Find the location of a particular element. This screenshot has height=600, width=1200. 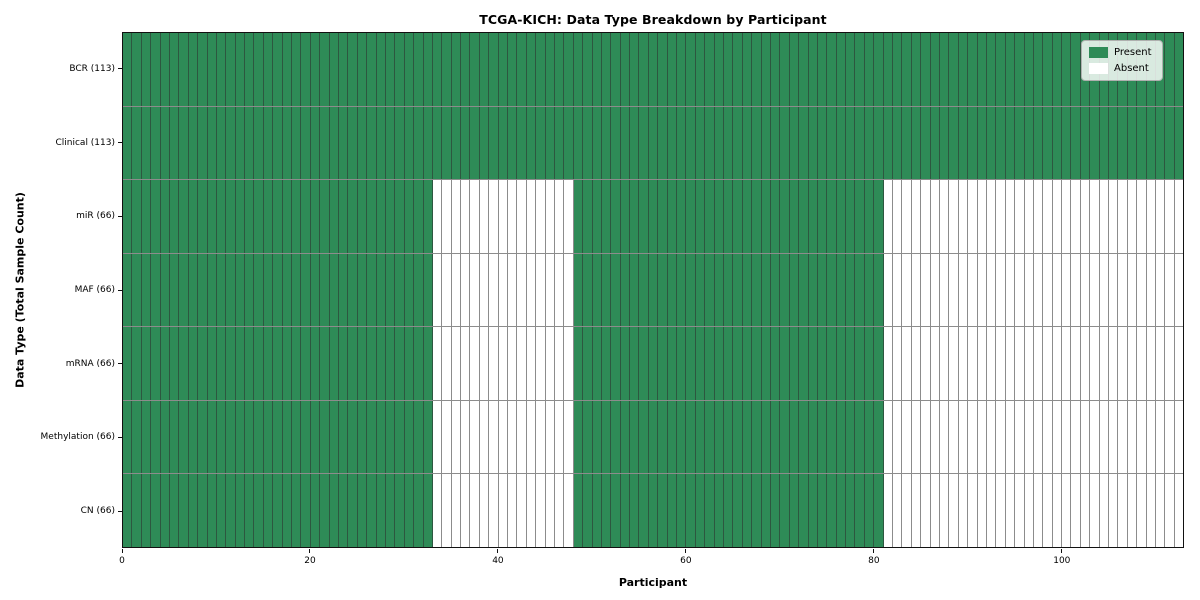

y-tick-mark is located at coordinates (120, 69).